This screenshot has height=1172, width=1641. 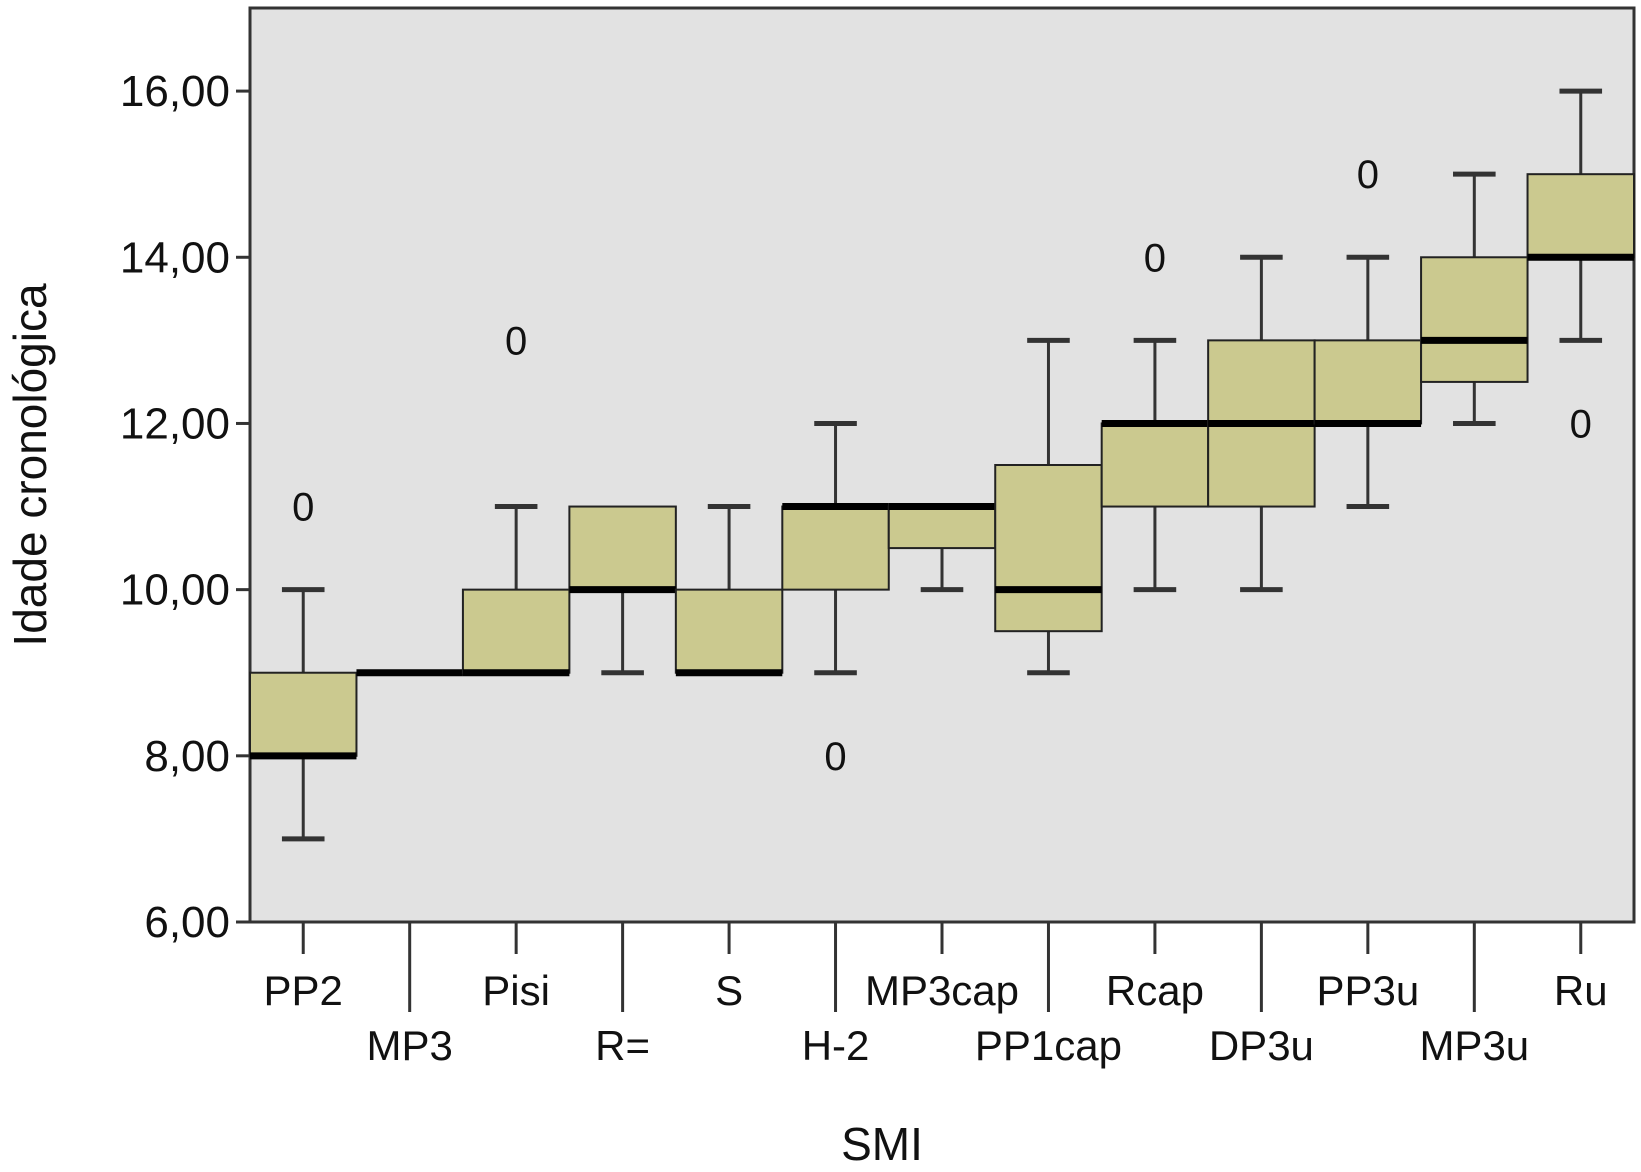 I want to click on box-R=, so click(x=622, y=590).